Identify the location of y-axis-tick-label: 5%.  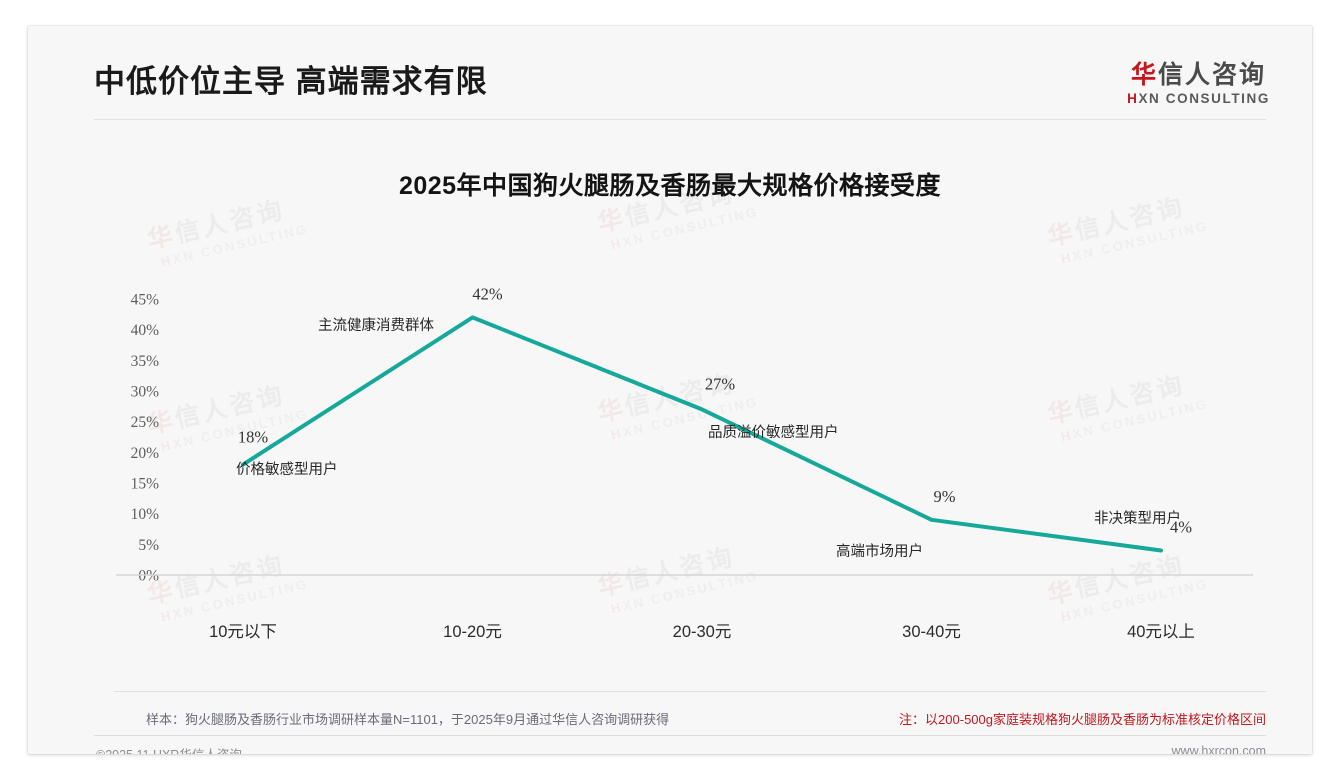
(148, 545).